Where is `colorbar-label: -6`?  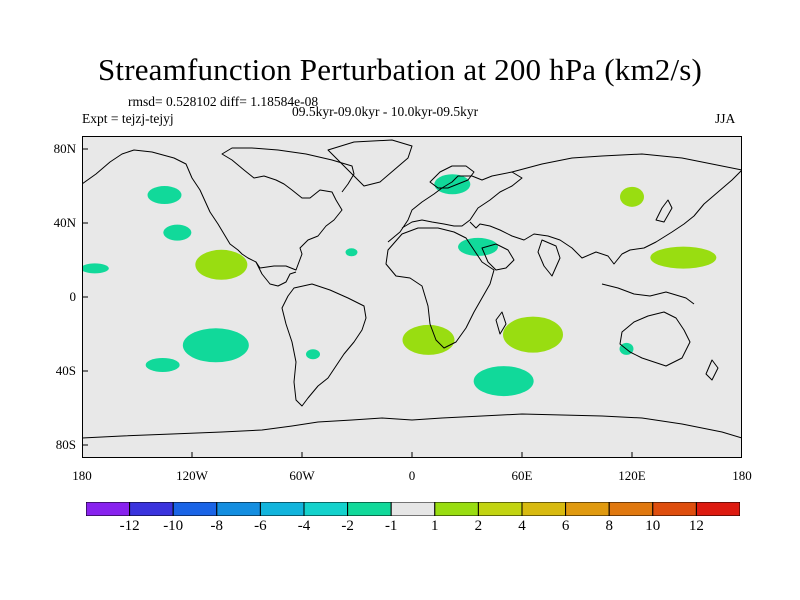 colorbar-label: -6 is located at coordinates (260, 526).